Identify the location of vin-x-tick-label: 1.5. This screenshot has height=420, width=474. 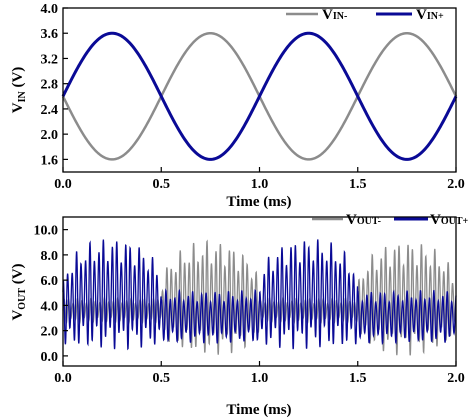
(358, 184).